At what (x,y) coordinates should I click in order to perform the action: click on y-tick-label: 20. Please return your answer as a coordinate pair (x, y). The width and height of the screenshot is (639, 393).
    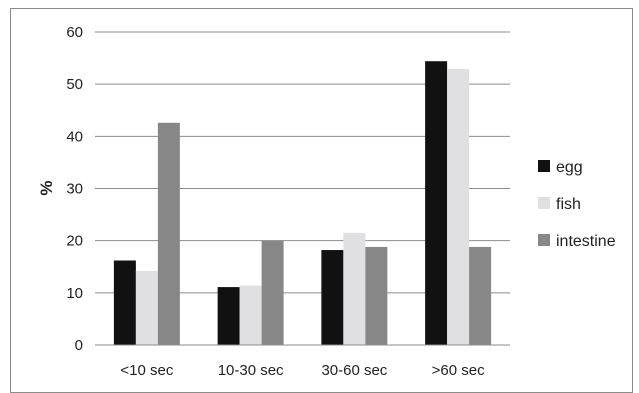
    Looking at the image, I should click on (74, 241).